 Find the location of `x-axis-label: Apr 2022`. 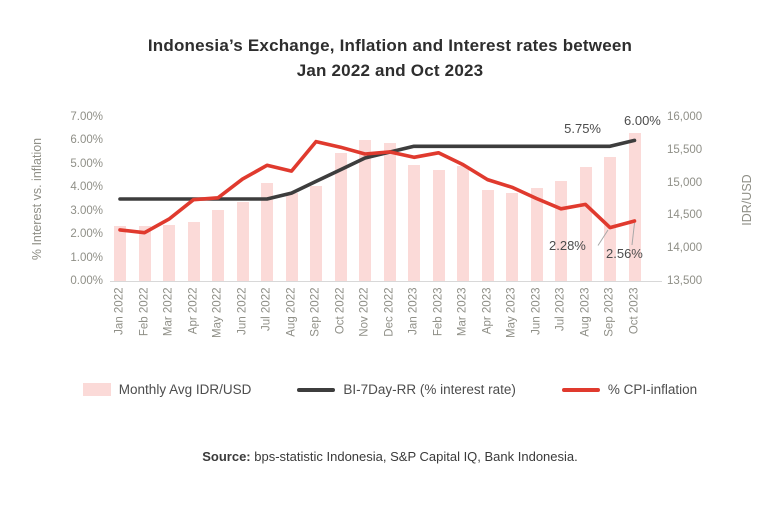

x-axis-label: Apr 2022 is located at coordinates (193, 311).